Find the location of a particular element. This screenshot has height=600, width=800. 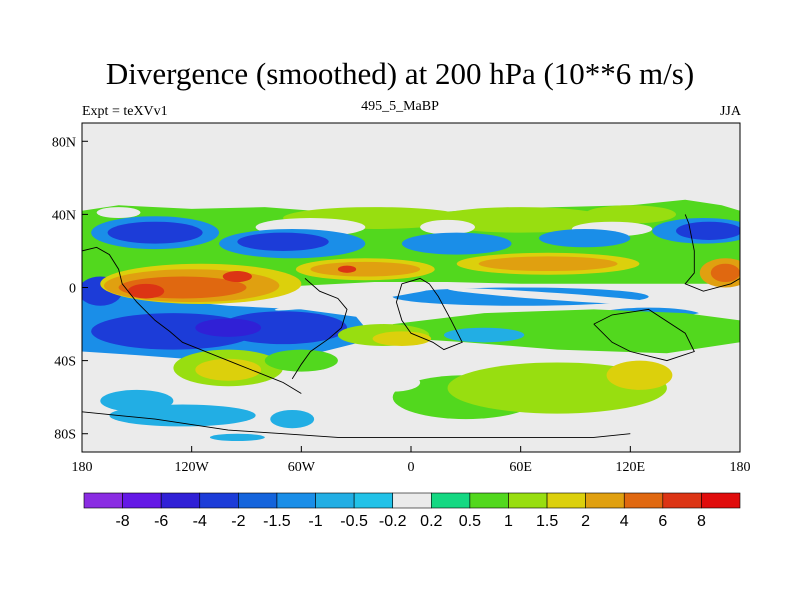

field-so-yellow is located at coordinates (639, 375).